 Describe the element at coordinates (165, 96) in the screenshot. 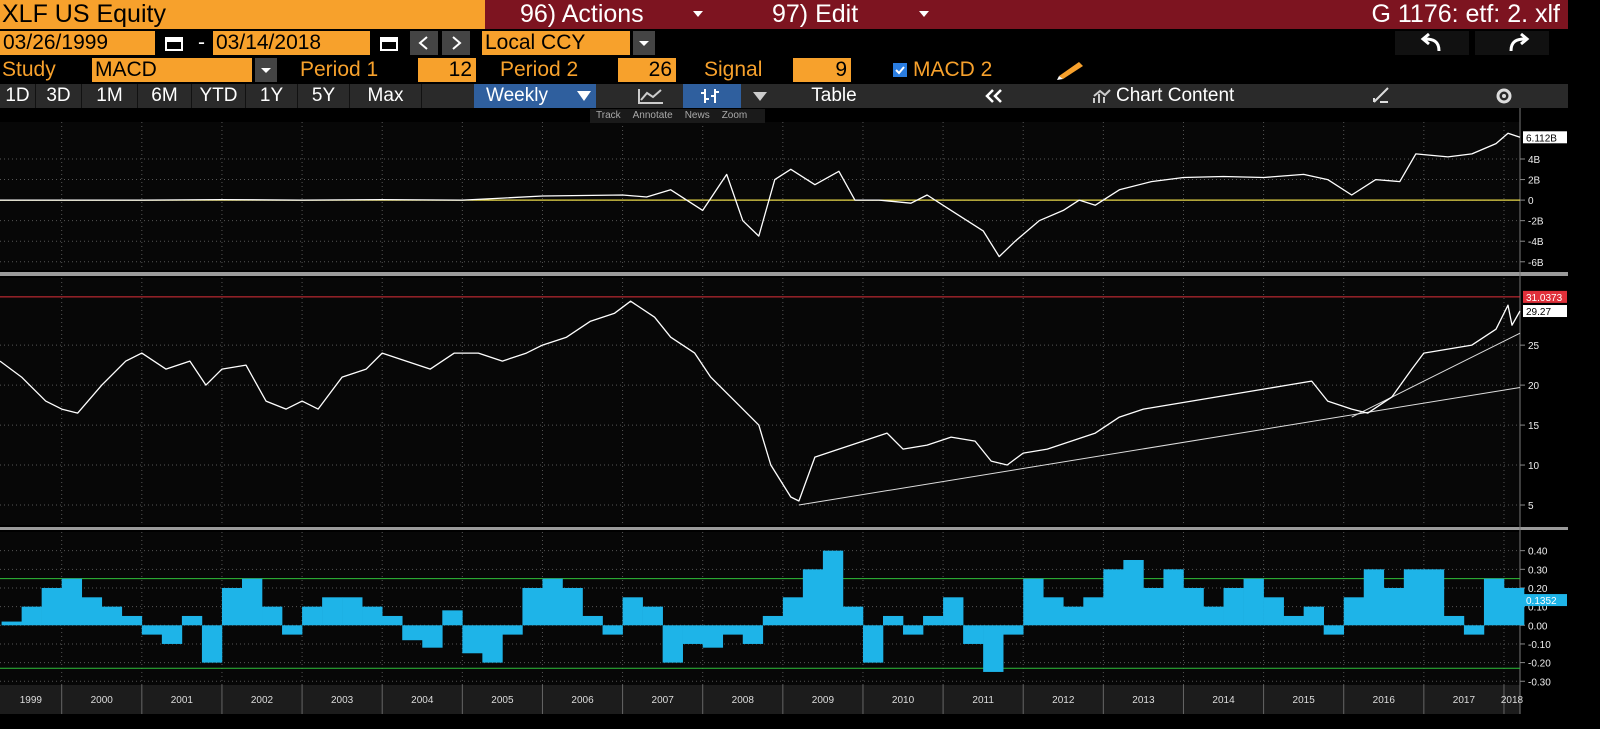

I see `period-tab: 6M` at that location.